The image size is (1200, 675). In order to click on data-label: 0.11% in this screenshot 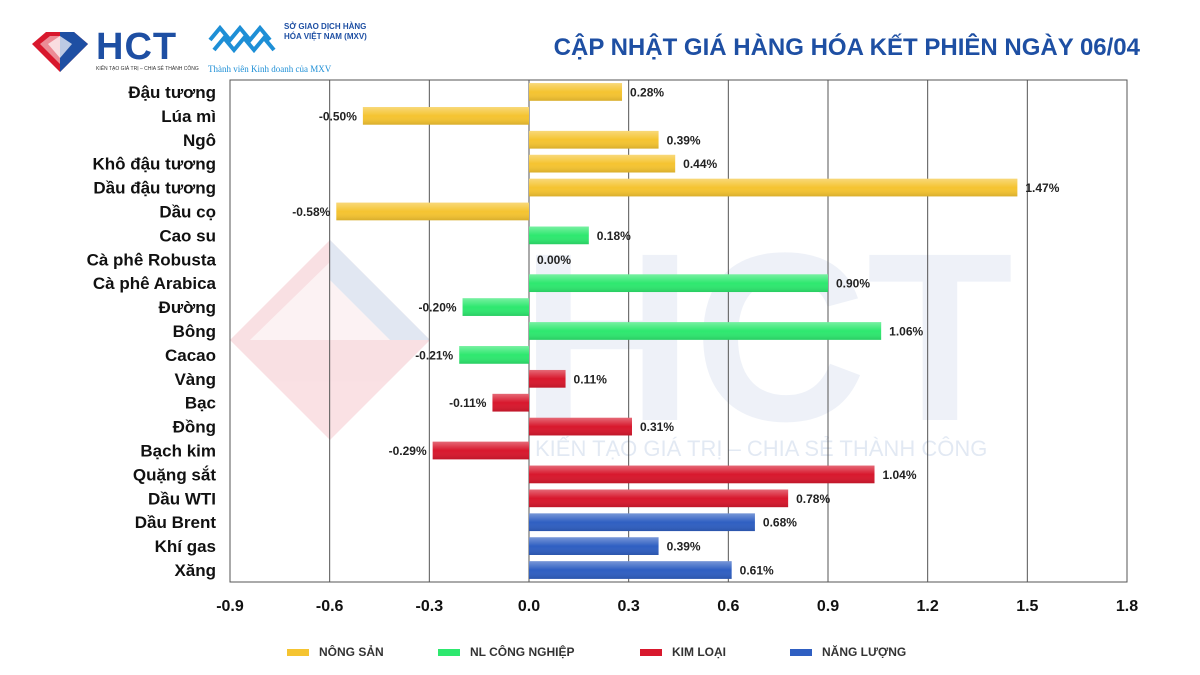, I will do `click(591, 379)`.